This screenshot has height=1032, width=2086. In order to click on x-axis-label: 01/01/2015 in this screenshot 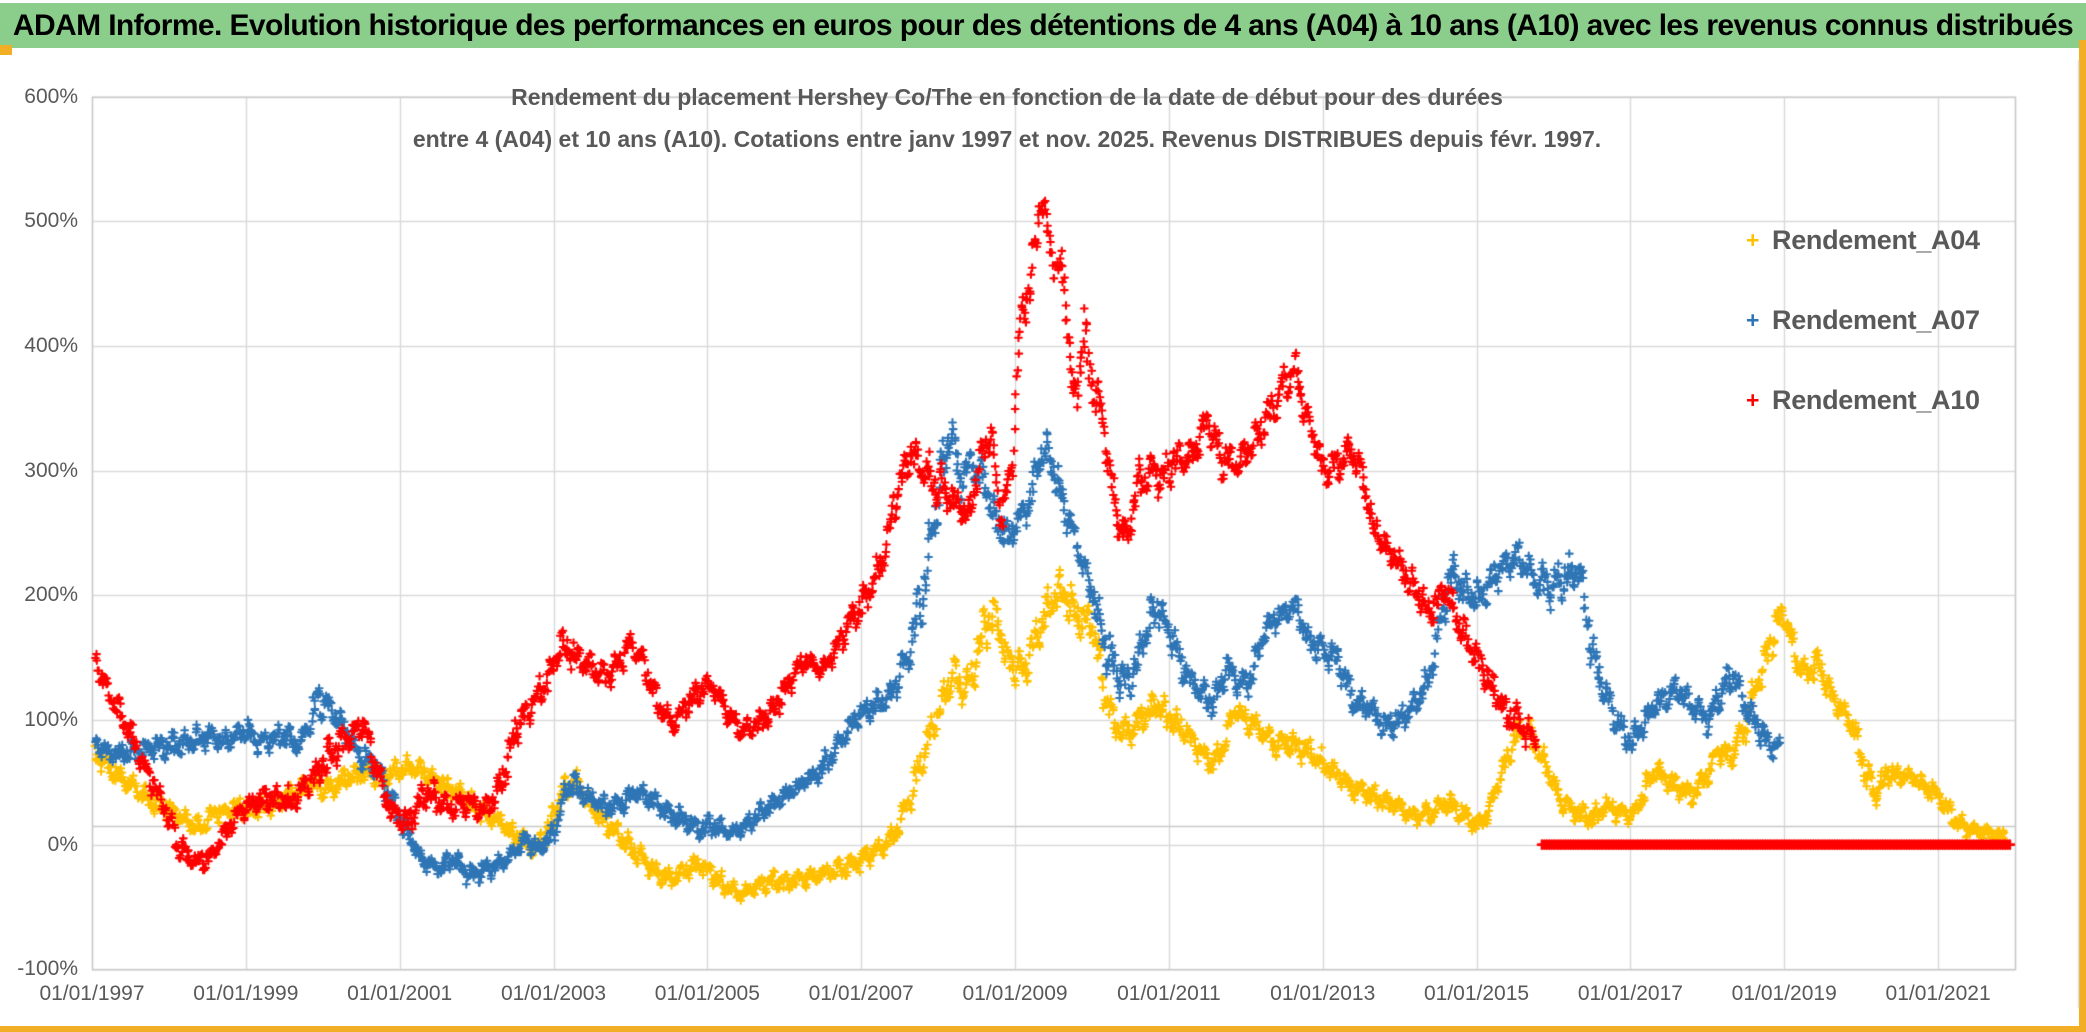, I will do `click(1476, 993)`.